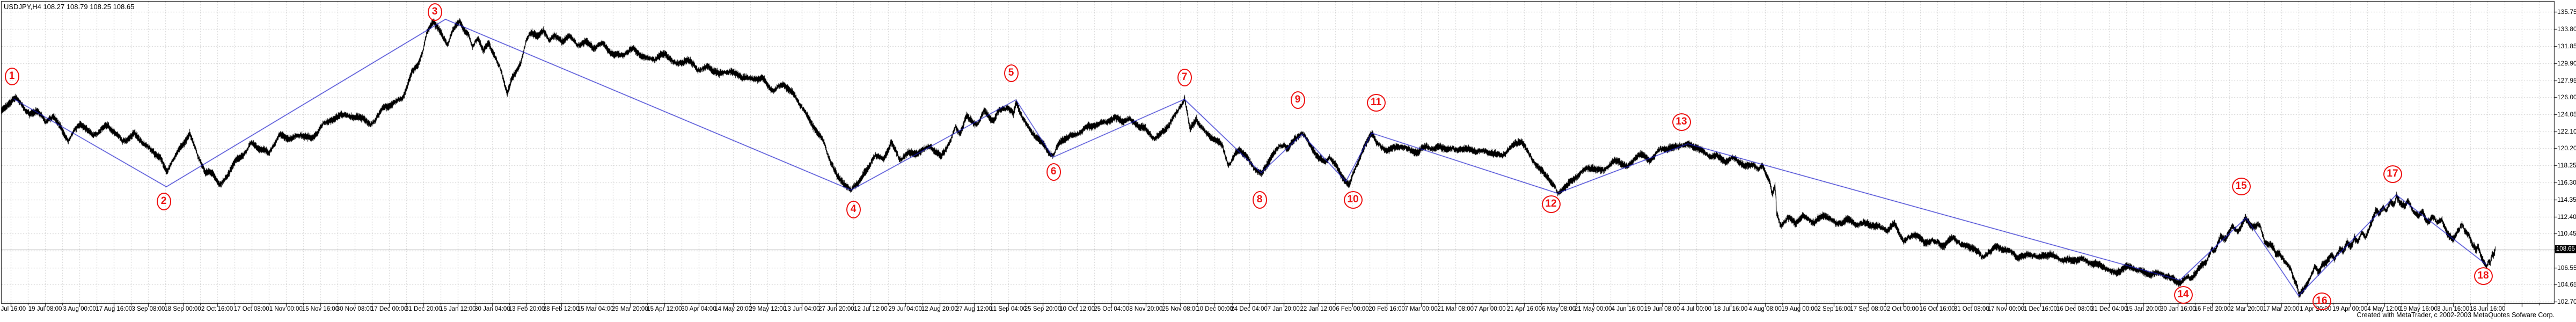 The height and width of the screenshot is (322, 2576). I want to click on date-axis-label: 30 Jan 16:00, so click(2178, 309).